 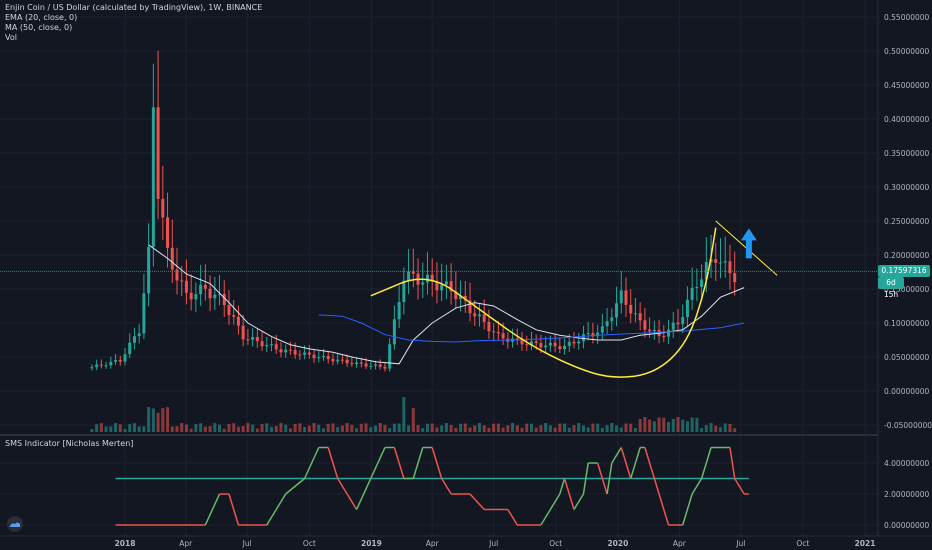 What do you see at coordinates (446, 304) in the screenshot?
I see `moving-averages` at bounding box center [446, 304].